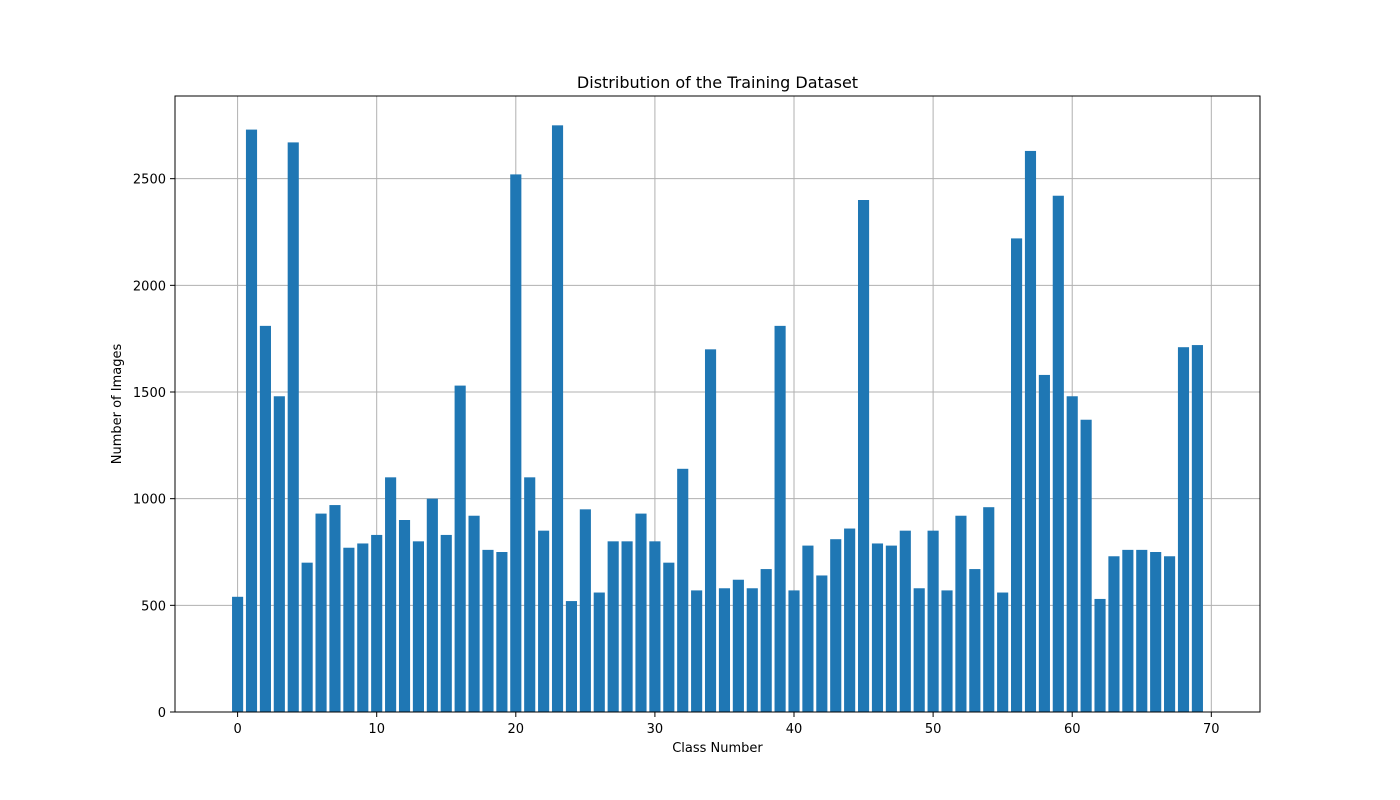 Image resolution: width=1400 pixels, height=800 pixels. What do you see at coordinates (149, 500) in the screenshot?
I see `y-tick-label: 1000` at bounding box center [149, 500].